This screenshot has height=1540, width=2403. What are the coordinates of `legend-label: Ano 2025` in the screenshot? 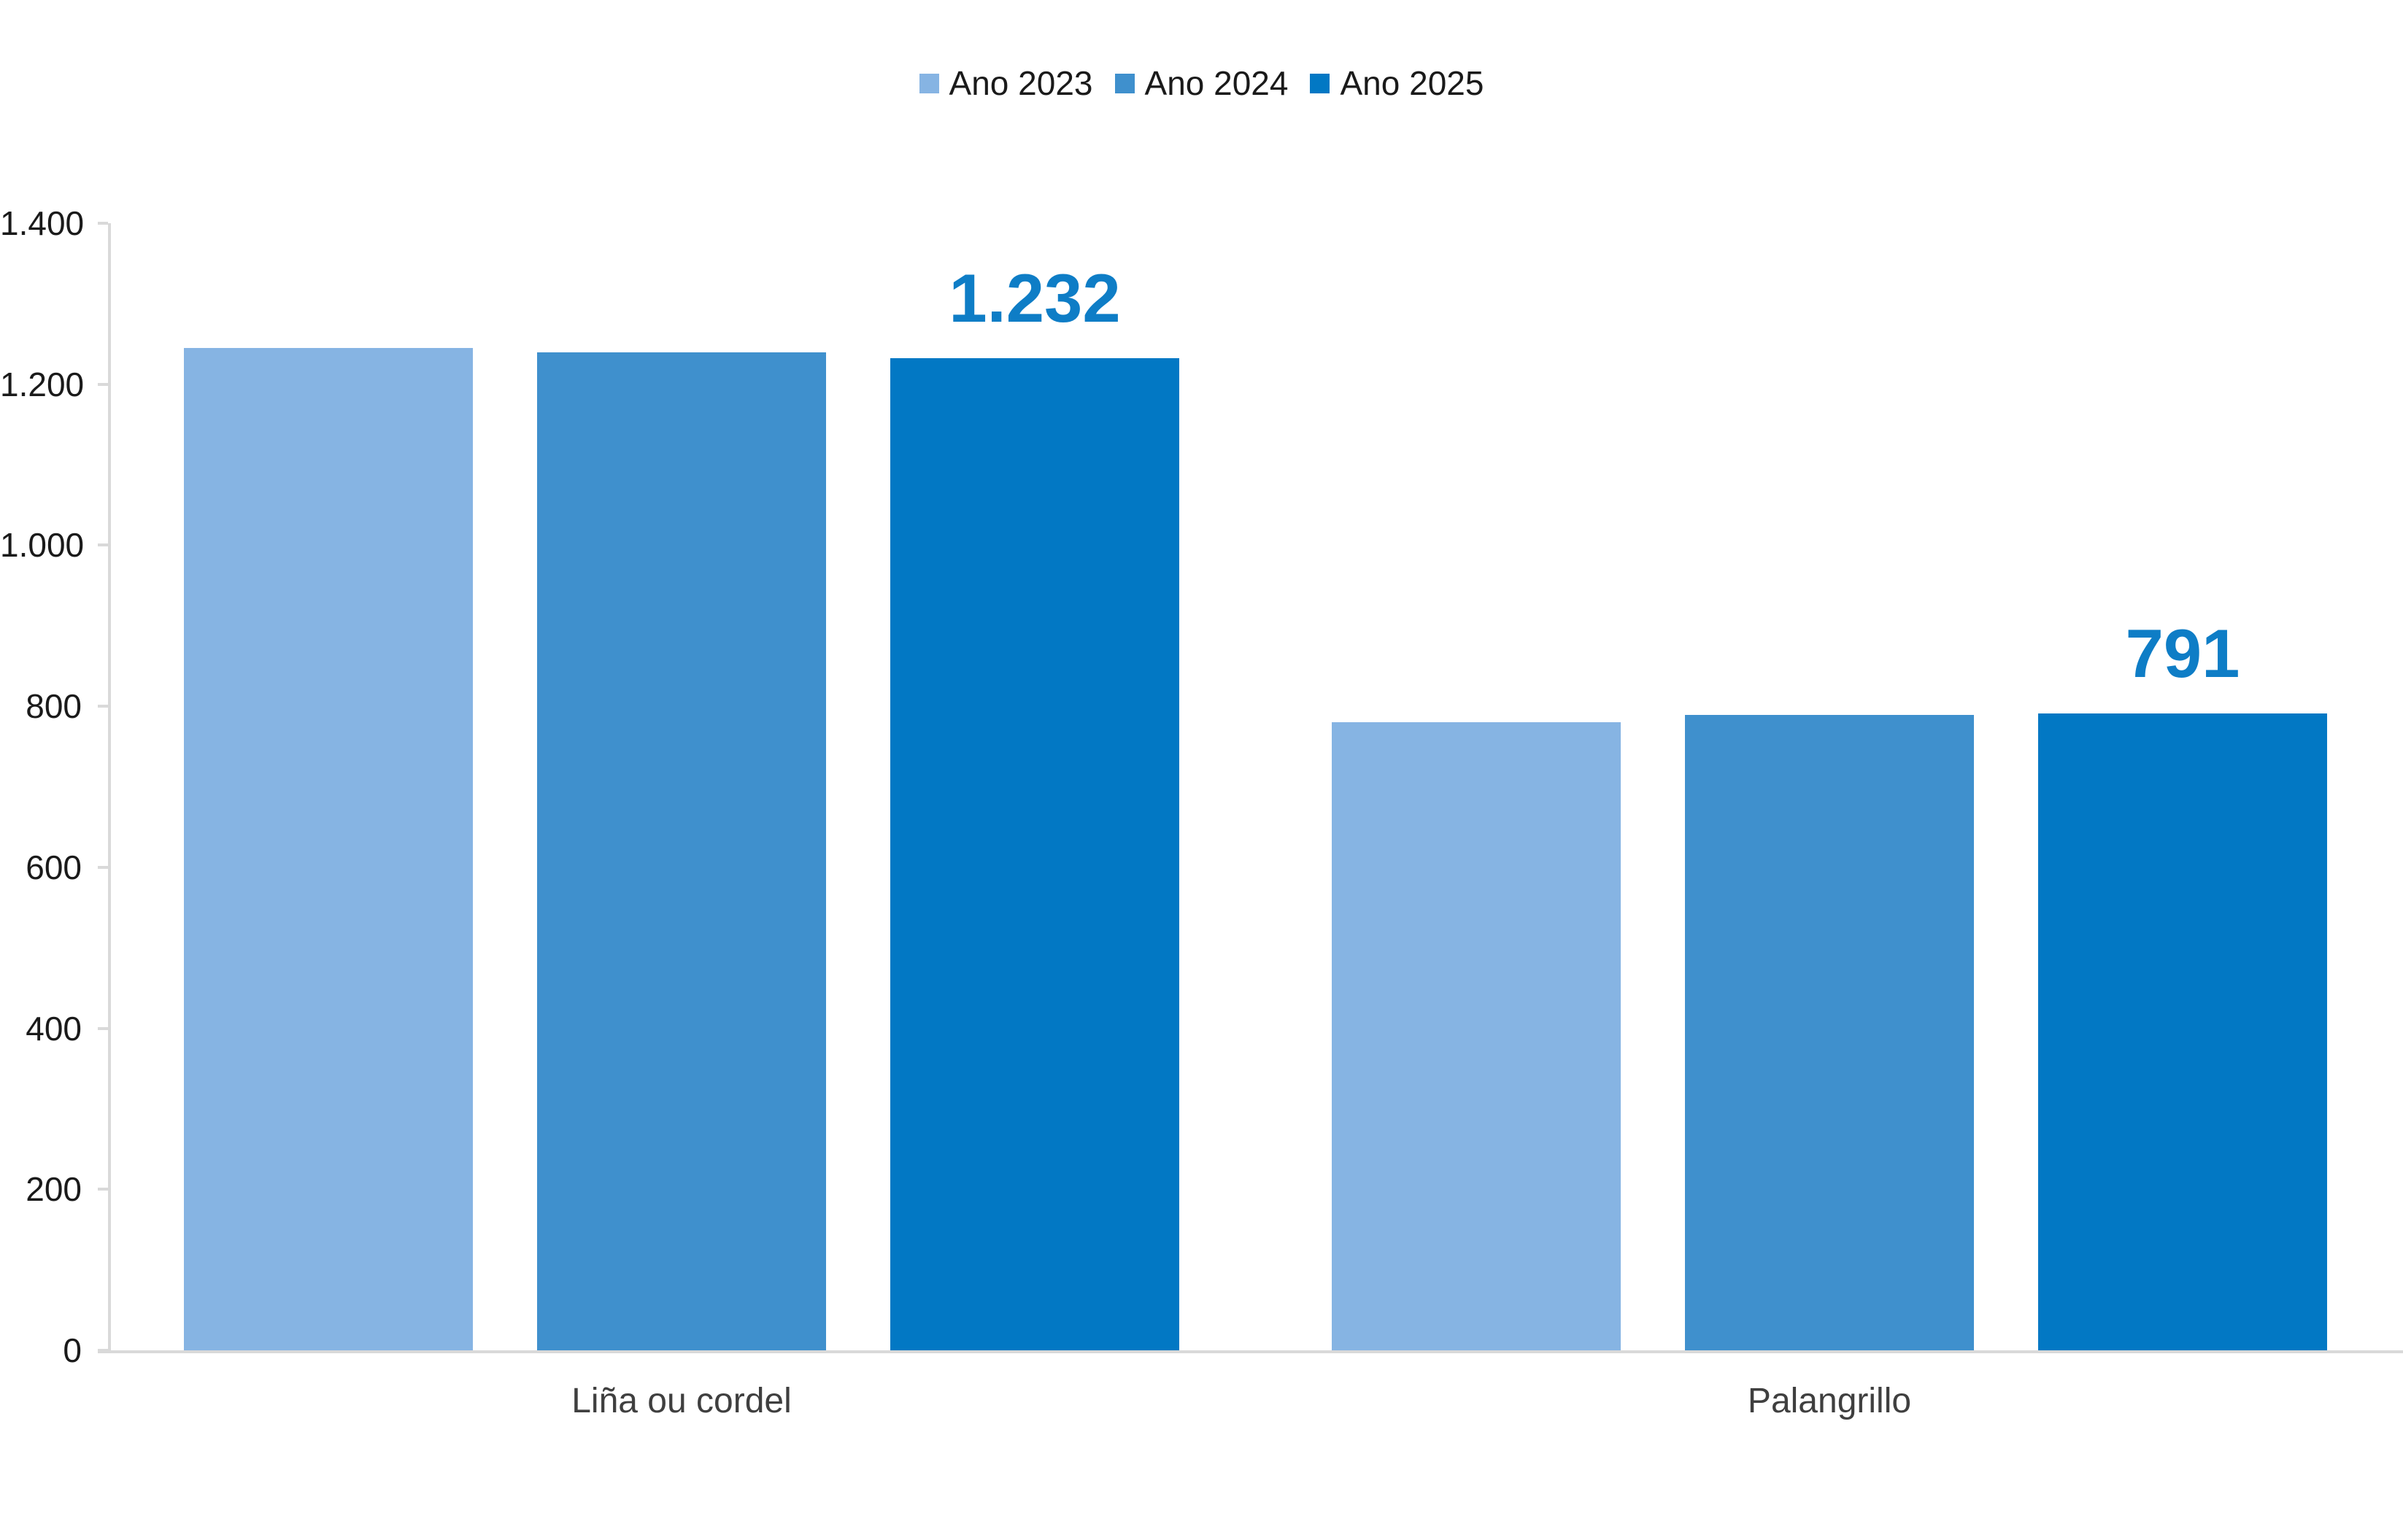 It's located at (1412, 83).